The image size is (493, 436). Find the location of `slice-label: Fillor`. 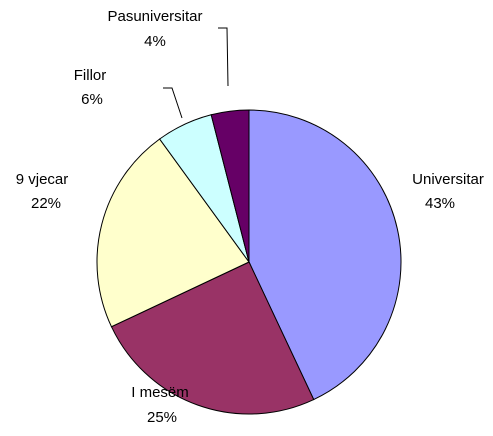

slice-label: Fillor is located at coordinates (90, 75).